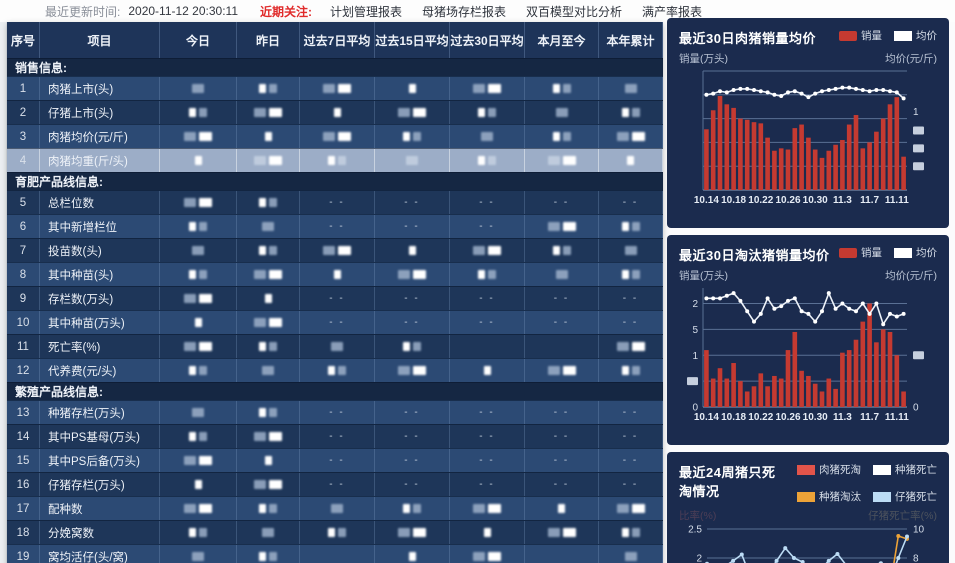  I want to click on legend-item-肉猪死淘: 肉猪死淘, so click(829, 469).